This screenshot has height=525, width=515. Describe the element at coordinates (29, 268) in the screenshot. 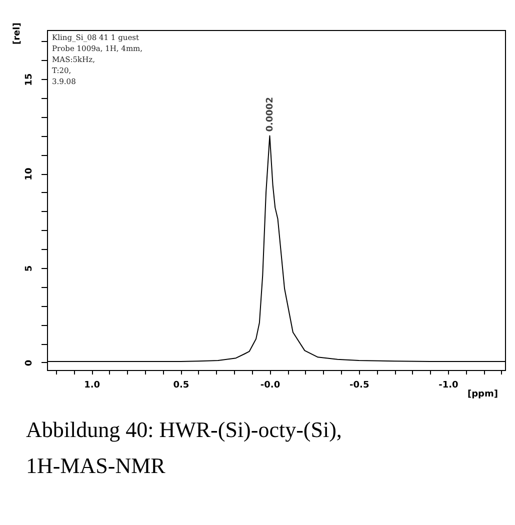

I see `y-tick-label: 5` at that location.